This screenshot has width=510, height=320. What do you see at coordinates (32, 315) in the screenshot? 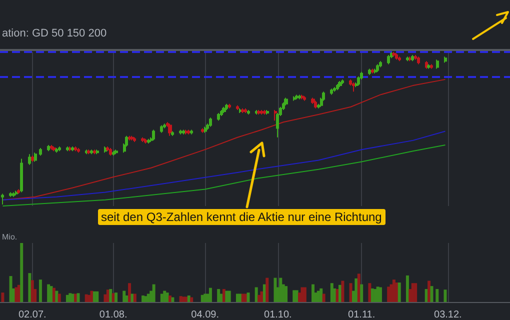
I see `x-tick-label: 02.07.` at bounding box center [32, 315].